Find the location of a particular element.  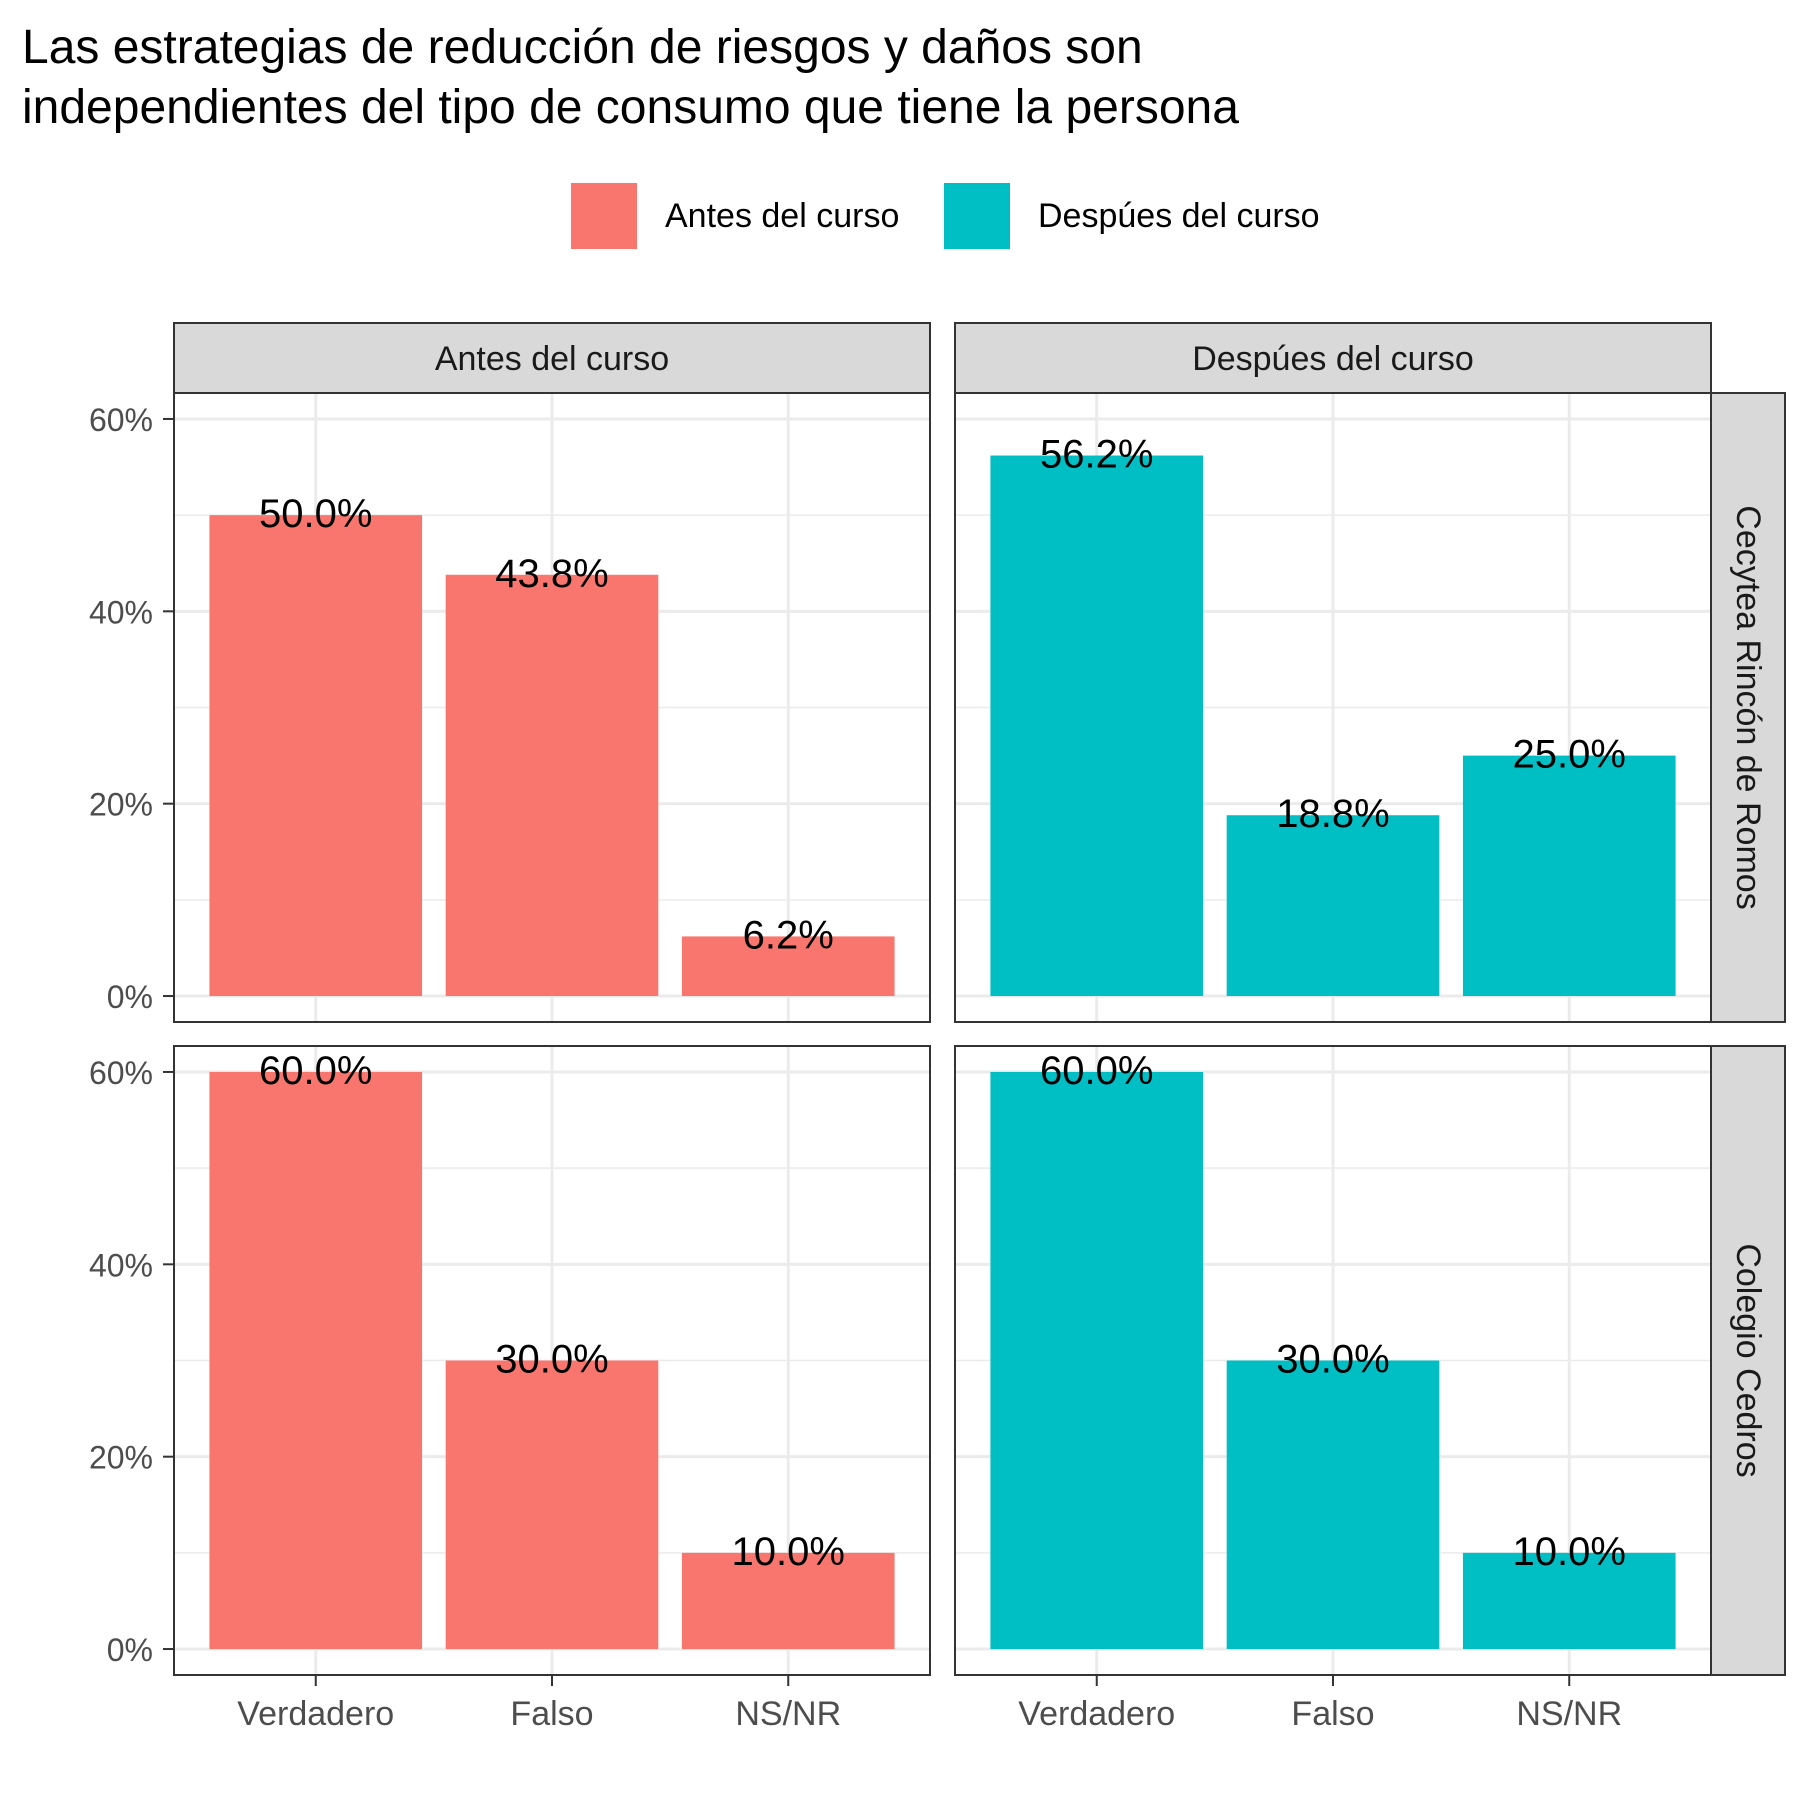

panel-r1-c1: 60.0% 30.0% 10.0% is located at coordinates (1333, 1360).